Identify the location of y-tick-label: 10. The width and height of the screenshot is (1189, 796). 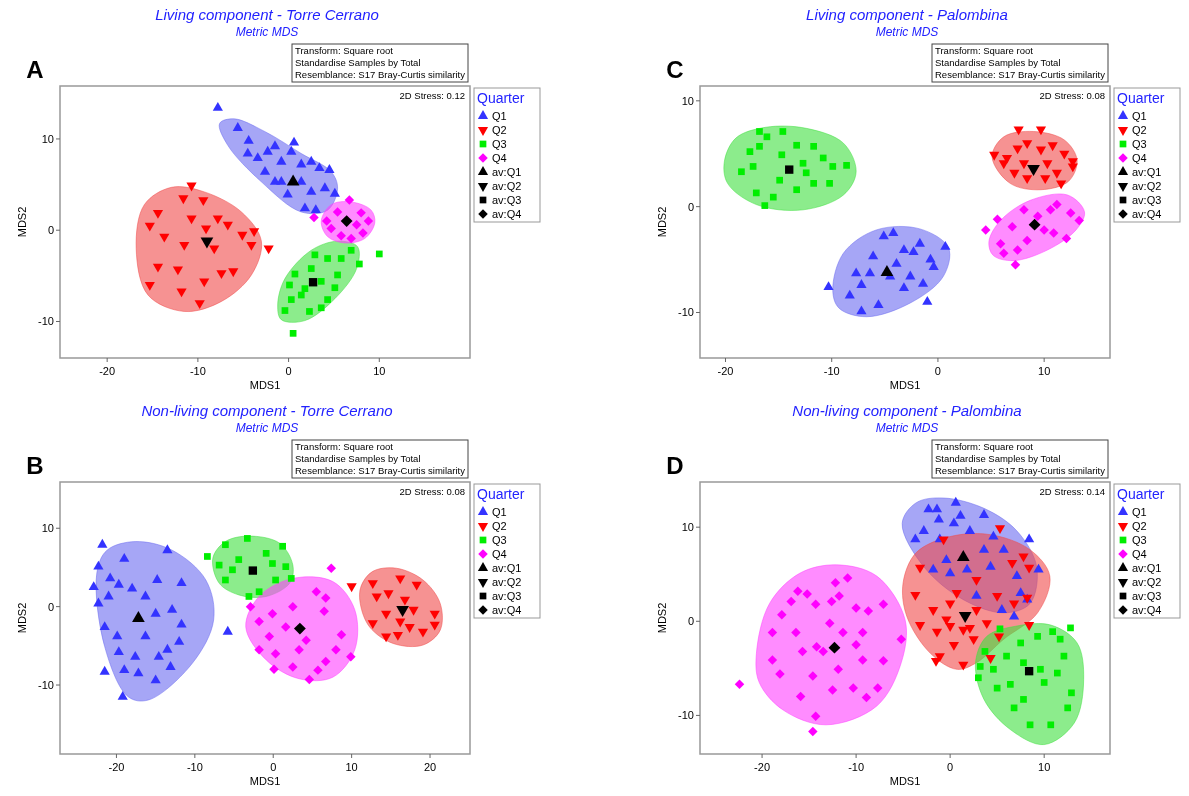
(687, 527).